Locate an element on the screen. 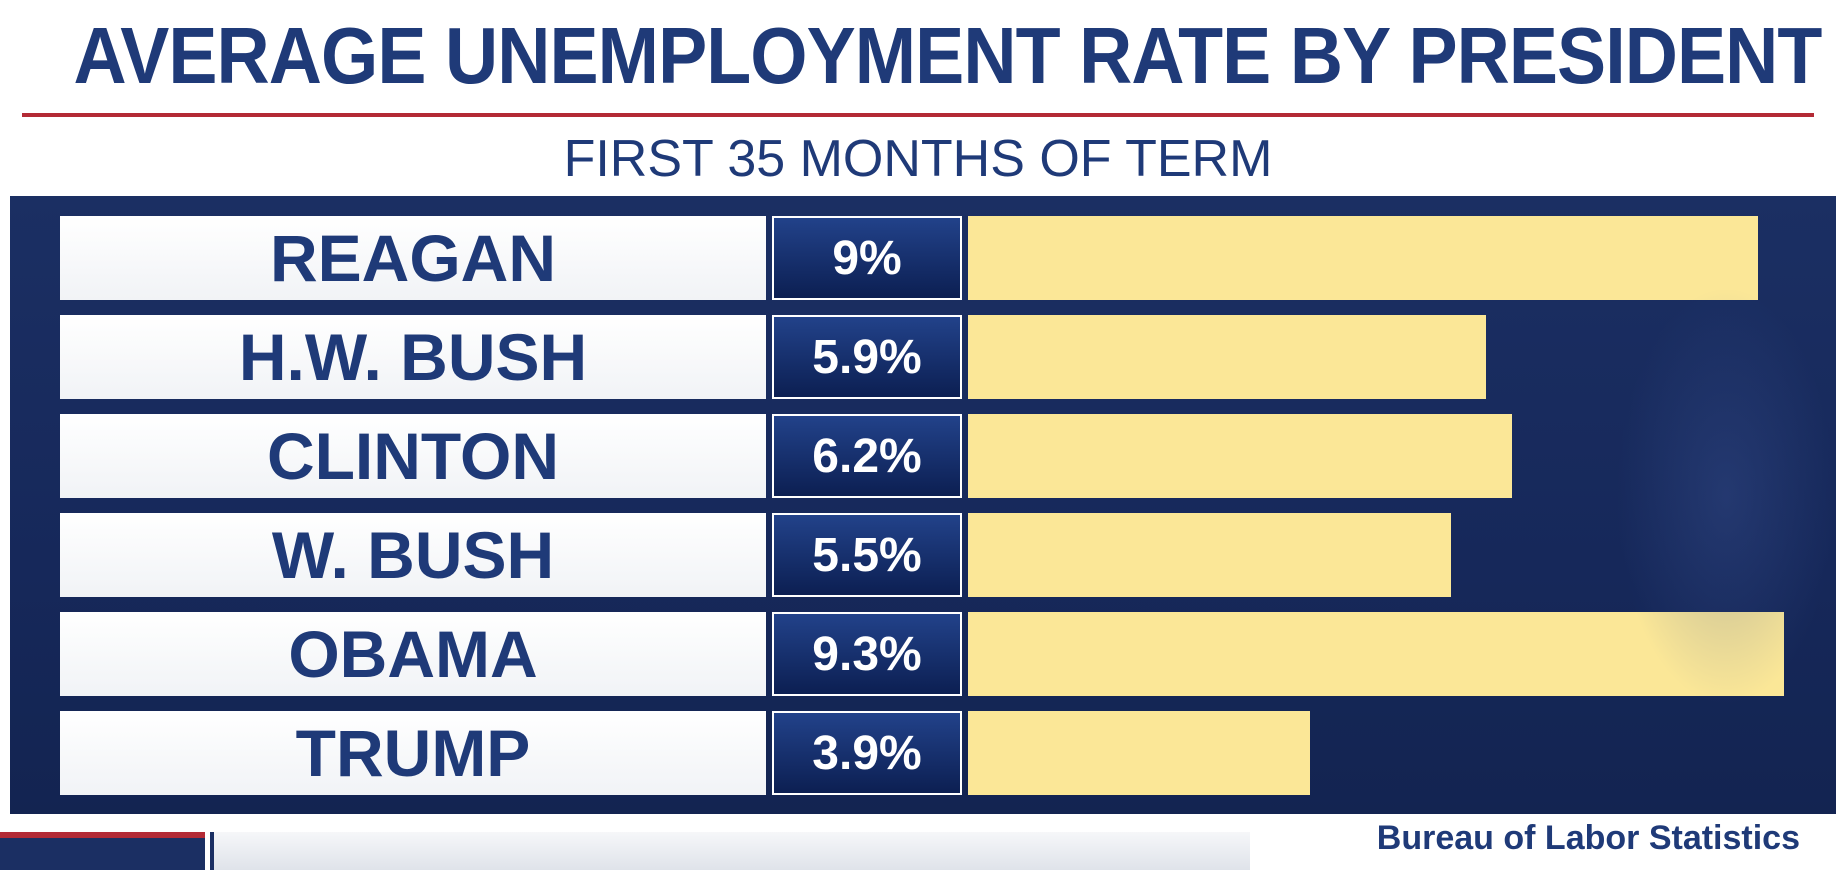 The height and width of the screenshot is (870, 1836). category-label: H.W. BUSH is located at coordinates (413, 357).